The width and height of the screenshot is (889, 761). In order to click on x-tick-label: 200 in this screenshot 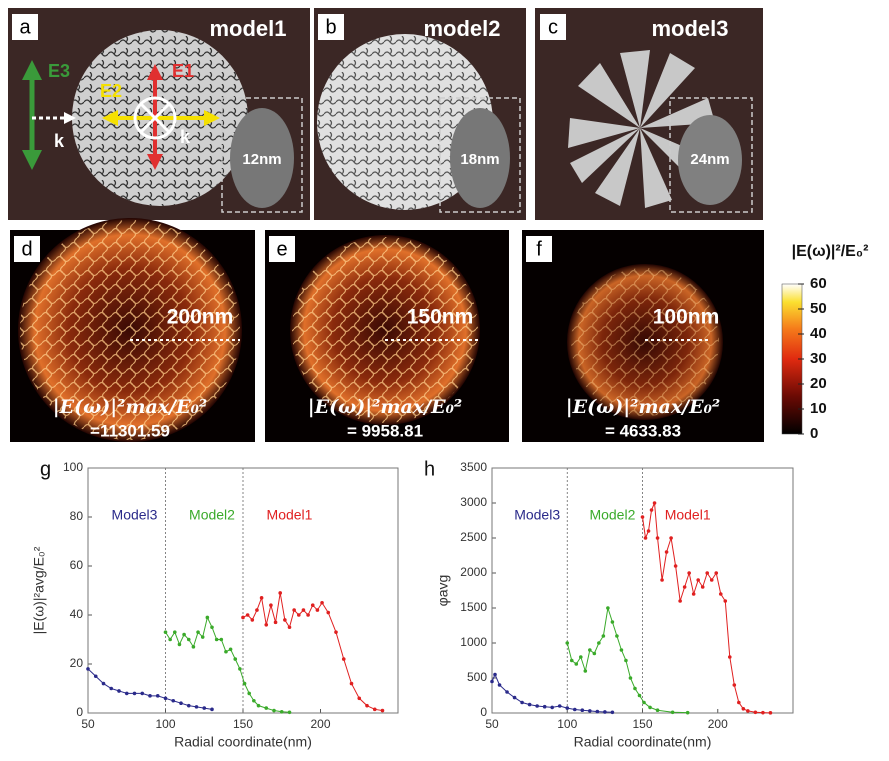, I will do `click(718, 724)`.